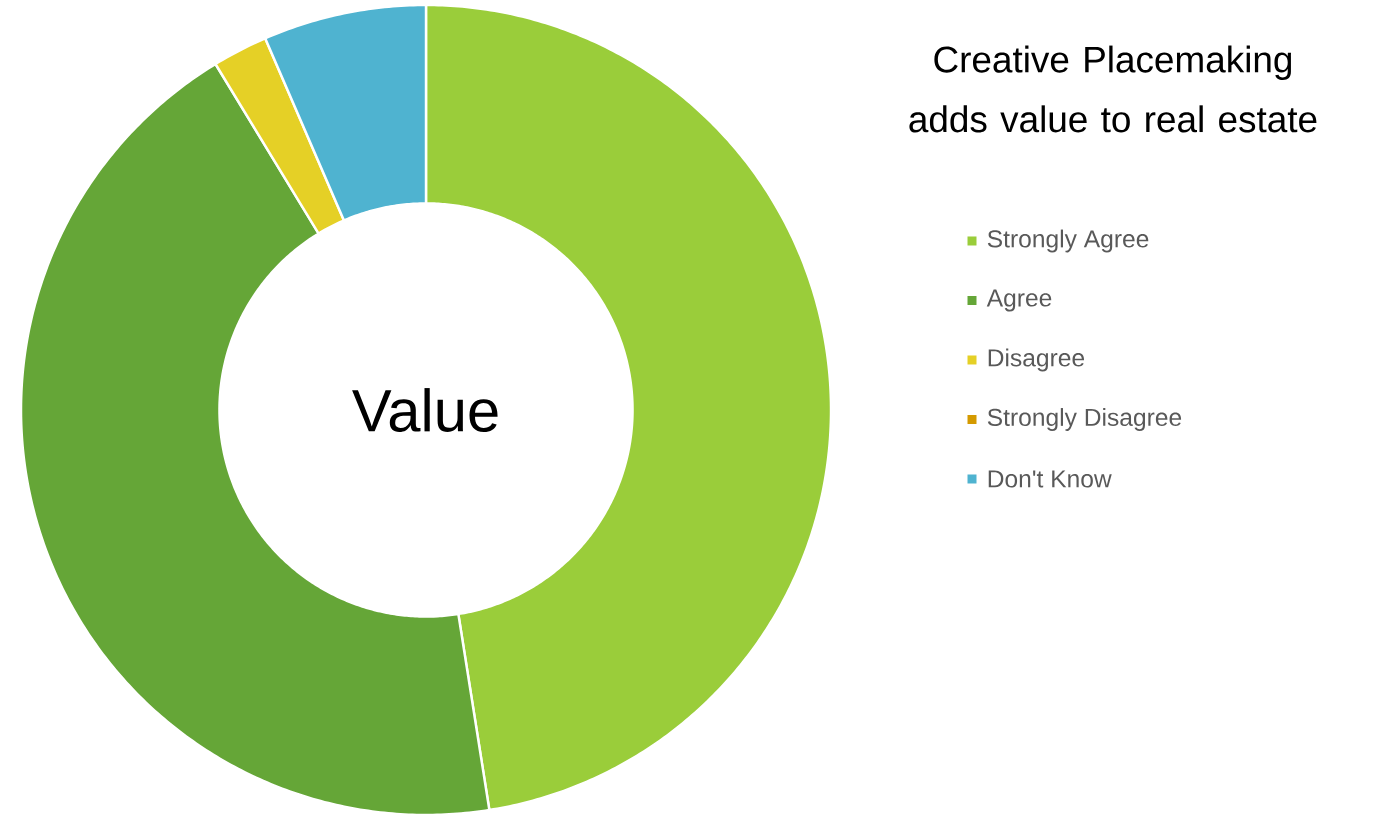  I want to click on legend-label: Agree, so click(1019, 300).